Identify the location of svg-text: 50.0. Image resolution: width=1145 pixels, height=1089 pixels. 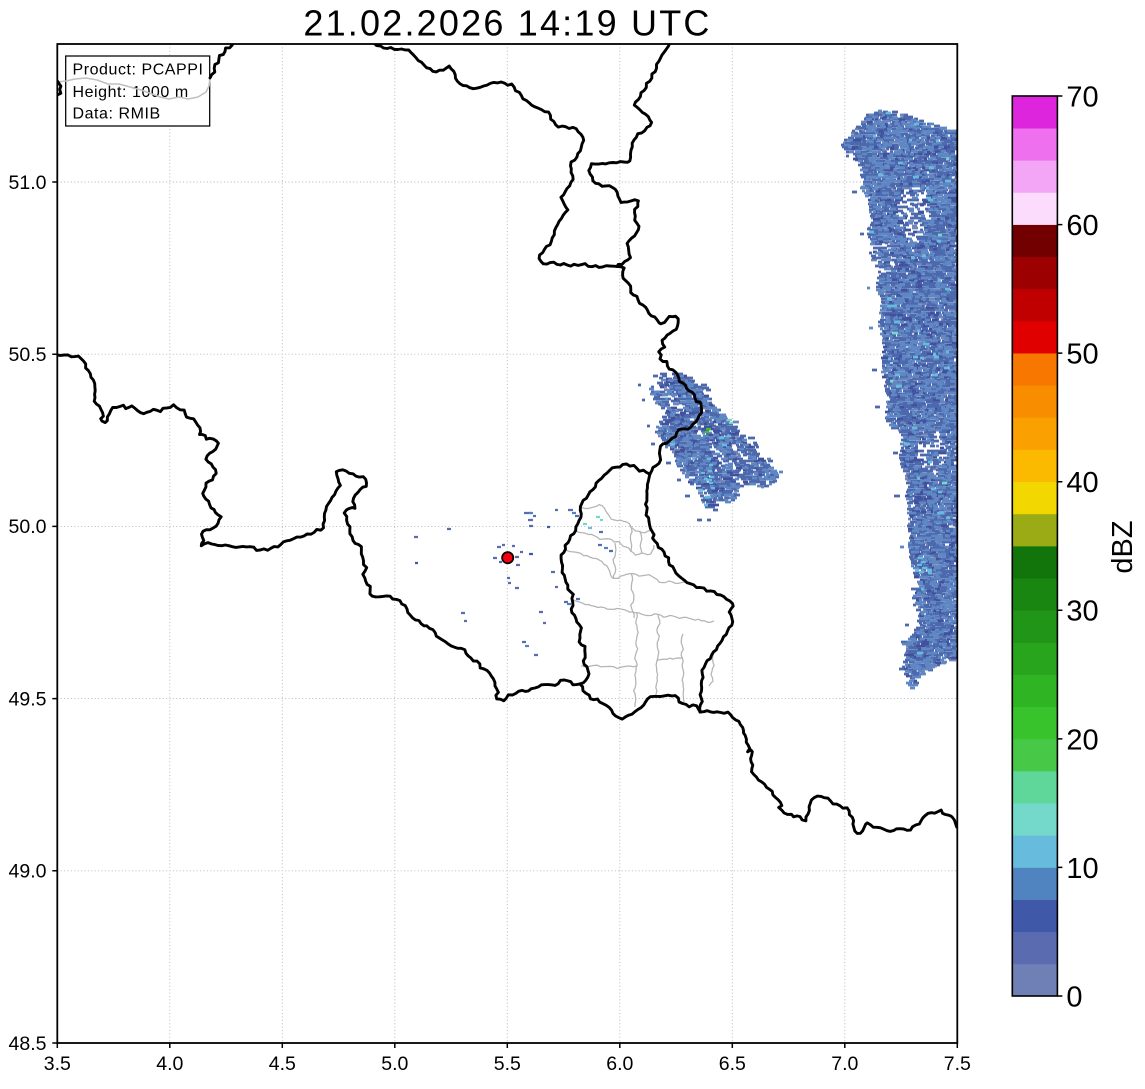
(28, 527).